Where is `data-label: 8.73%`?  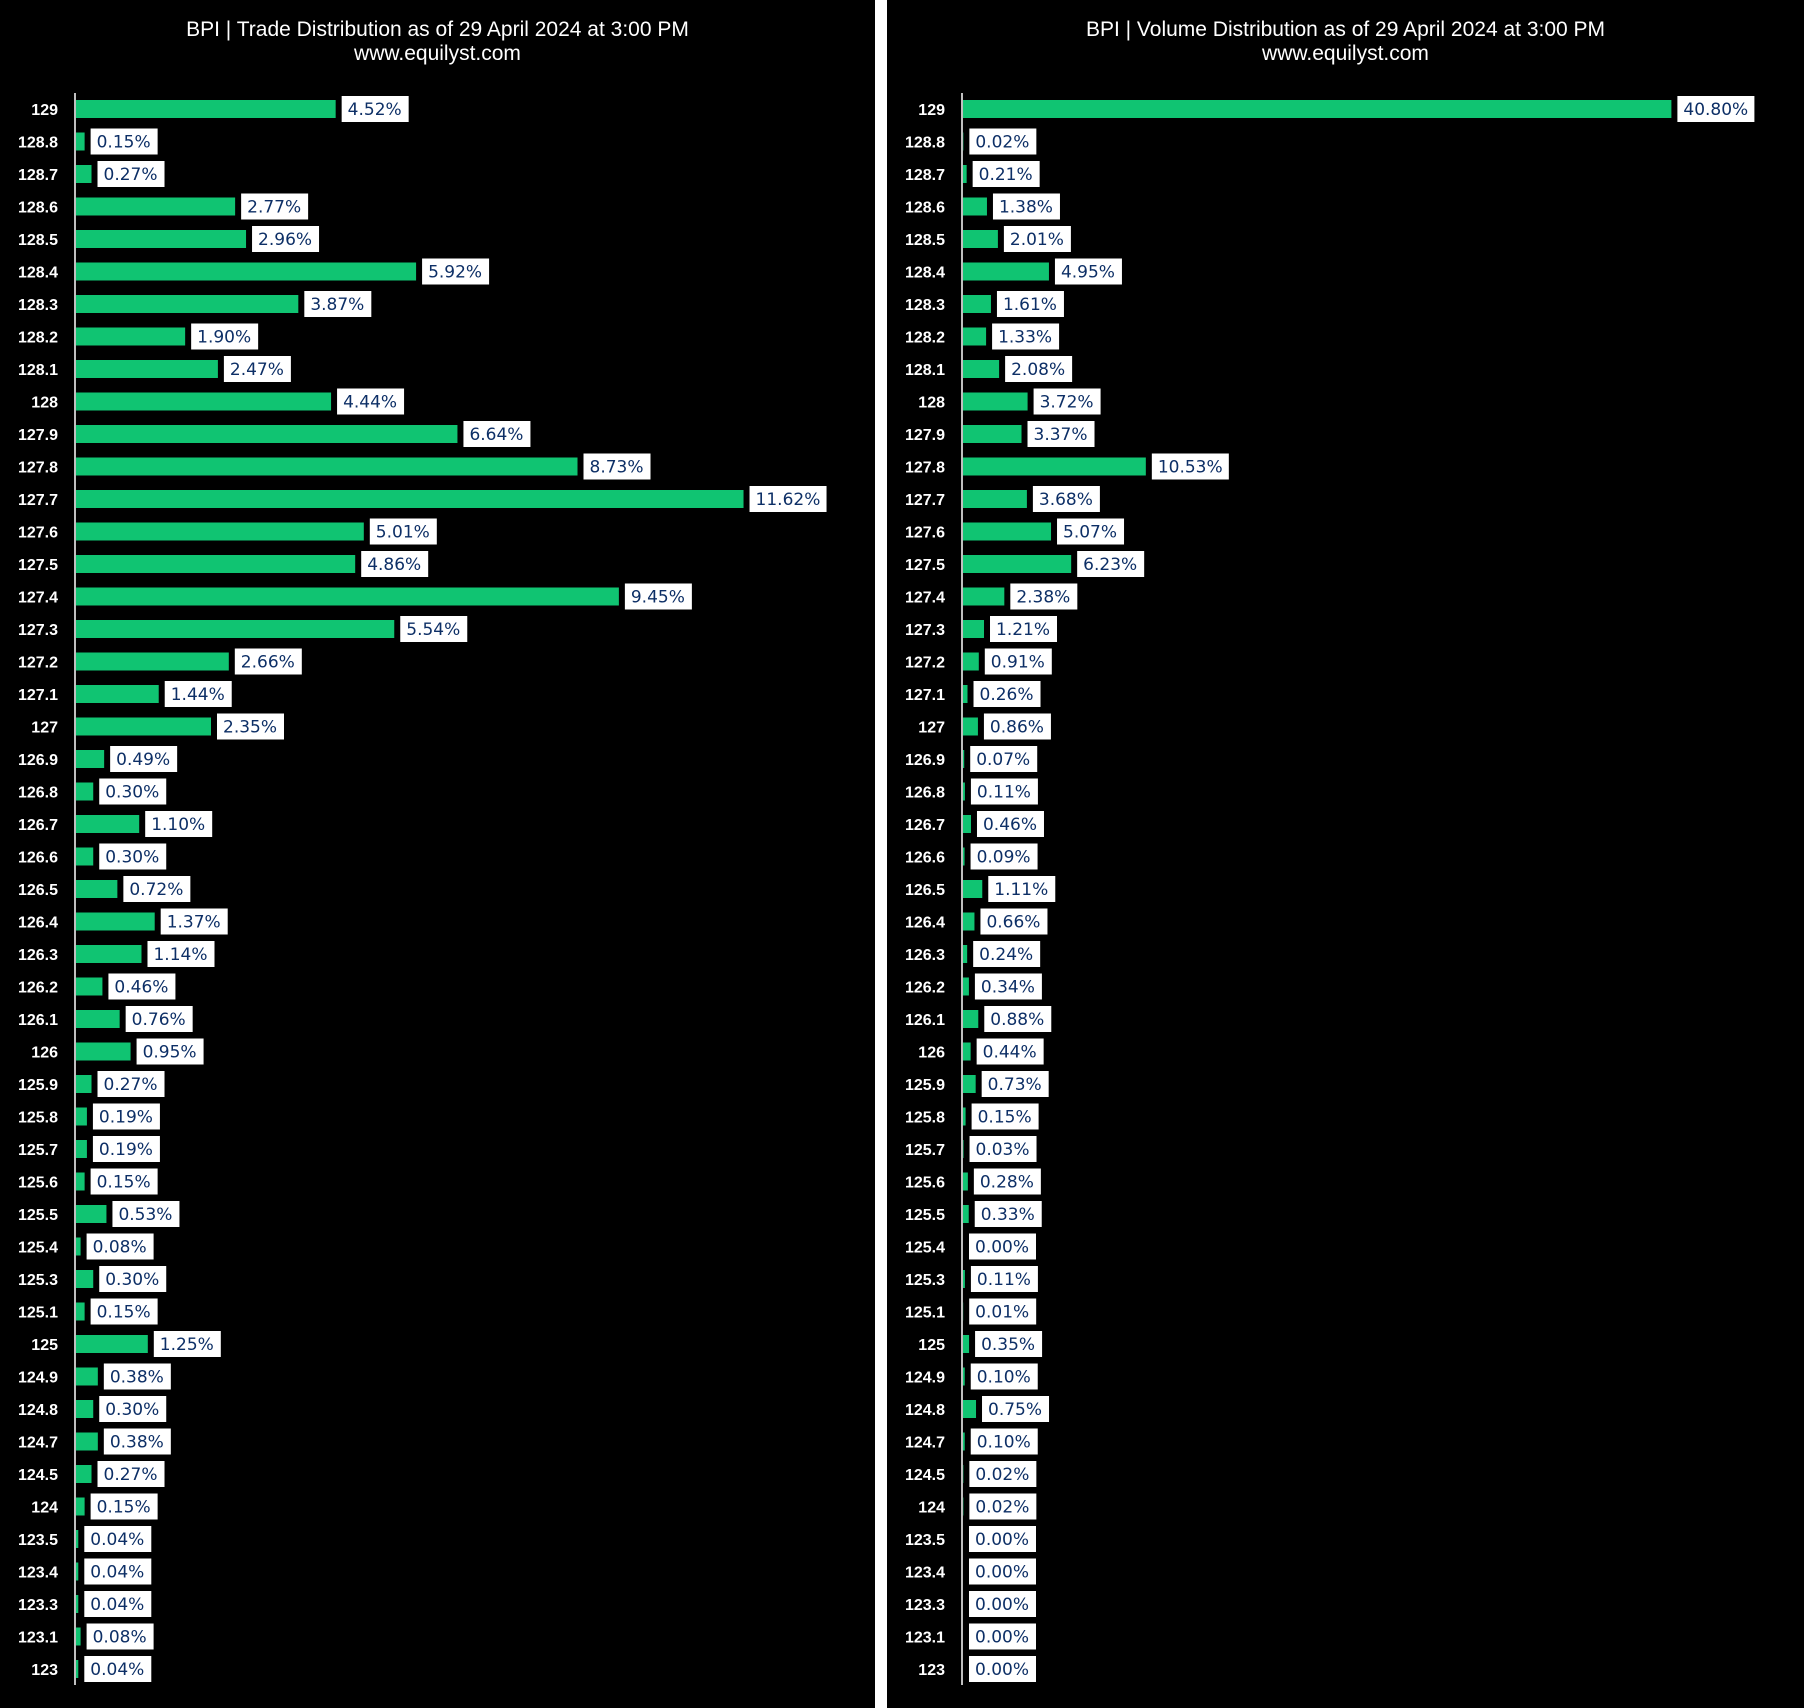 data-label: 8.73% is located at coordinates (617, 468).